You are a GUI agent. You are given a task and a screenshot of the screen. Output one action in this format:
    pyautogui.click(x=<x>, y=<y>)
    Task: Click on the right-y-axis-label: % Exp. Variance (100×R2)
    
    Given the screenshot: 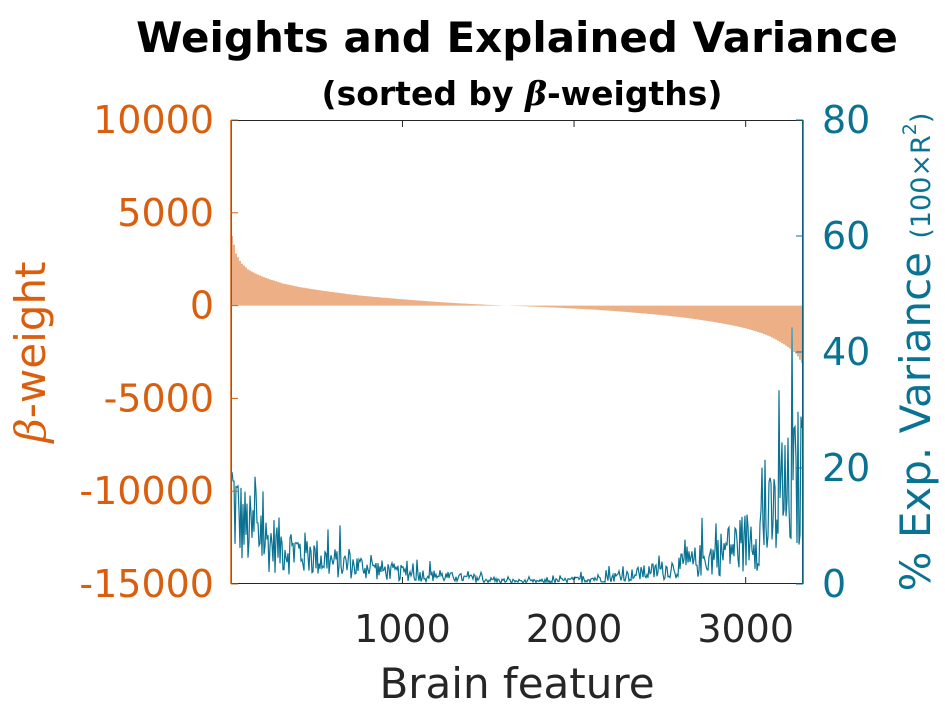 What is the action you would take?
    pyautogui.click(x=915, y=352)
    